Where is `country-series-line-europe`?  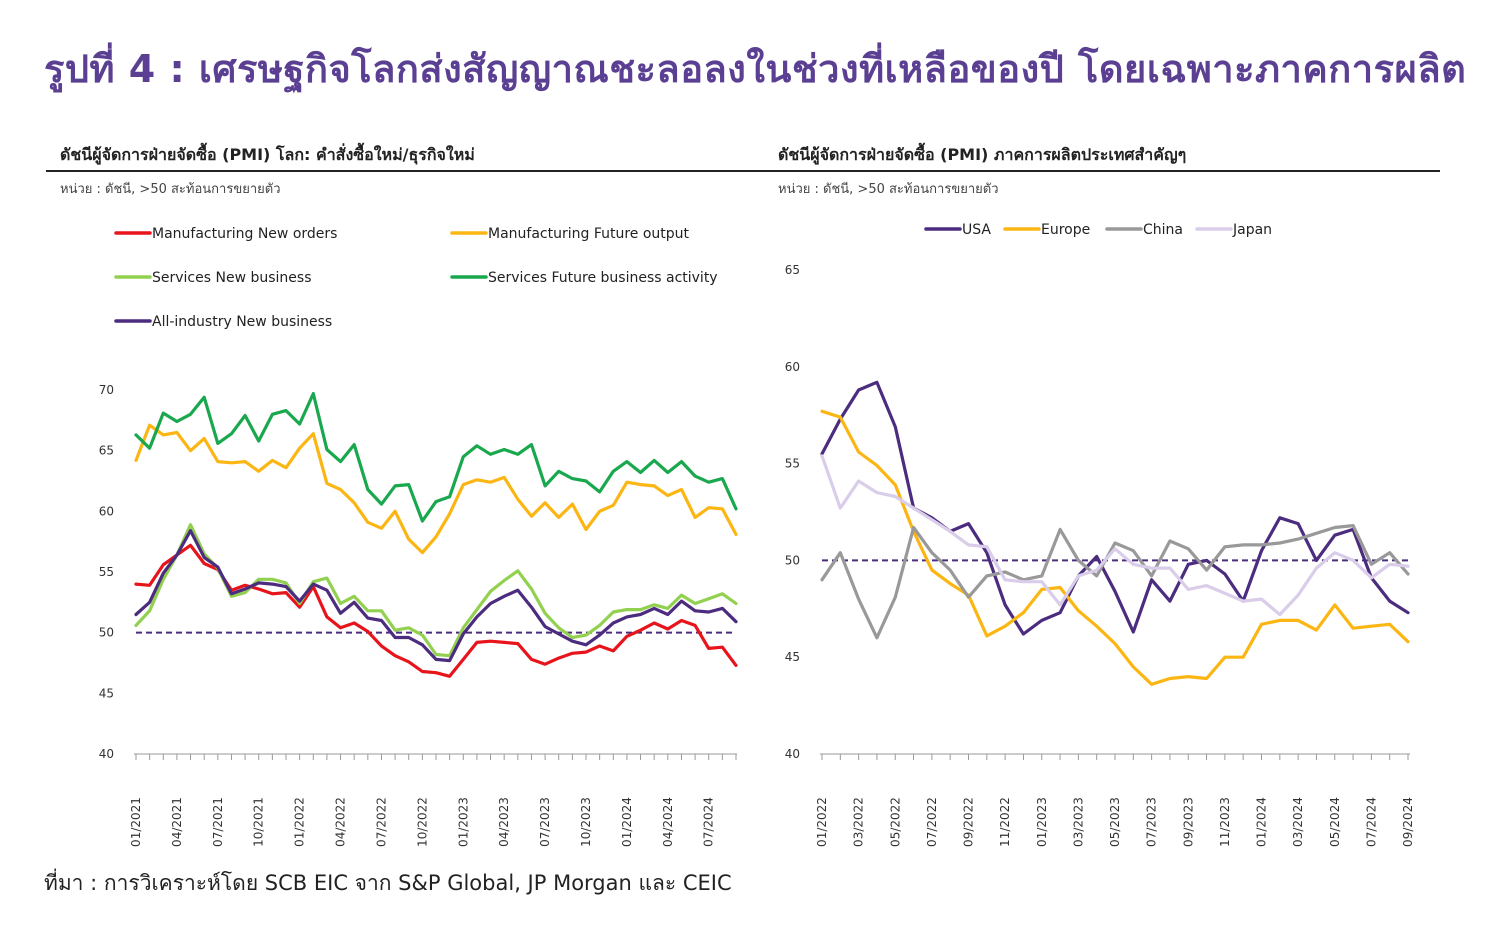 country-series-line-europe is located at coordinates (1115, 547).